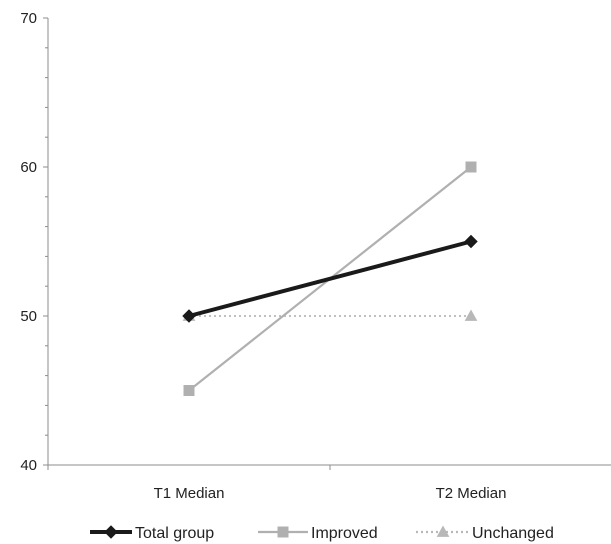  I want to click on series-unchanged, so click(330, 315).